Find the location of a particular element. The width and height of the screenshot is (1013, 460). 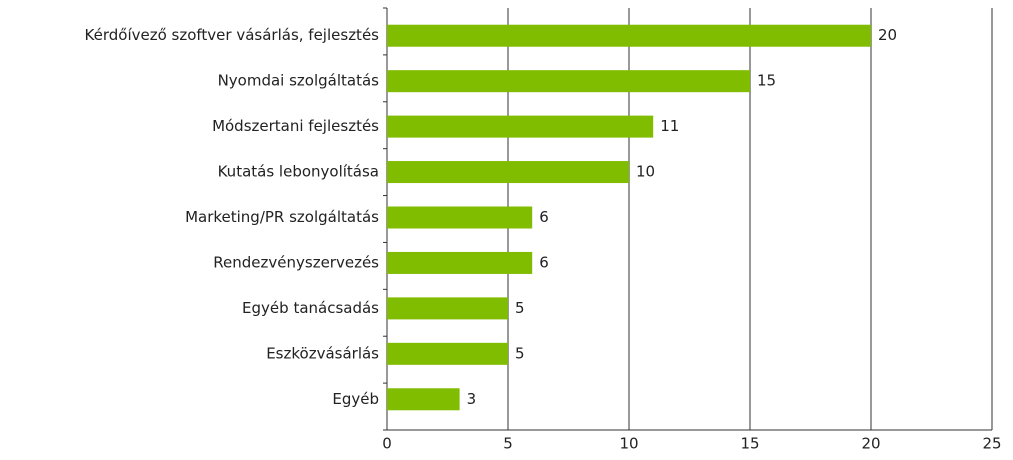

x-tick-label: 10 is located at coordinates (628, 444).